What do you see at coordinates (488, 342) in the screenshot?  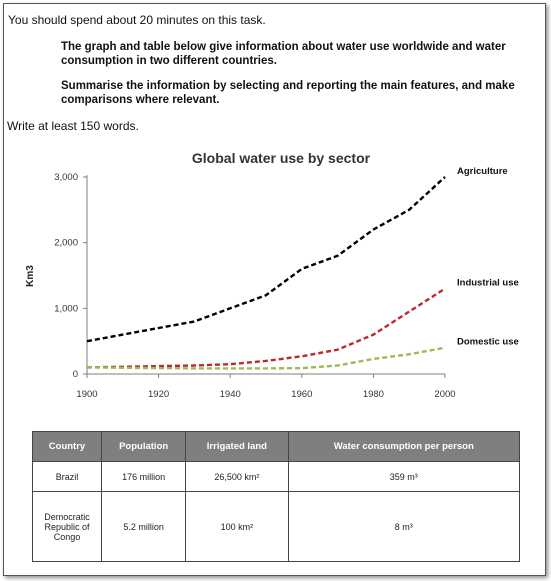 I see `domestic-use-series-label: Domestic use` at bounding box center [488, 342].